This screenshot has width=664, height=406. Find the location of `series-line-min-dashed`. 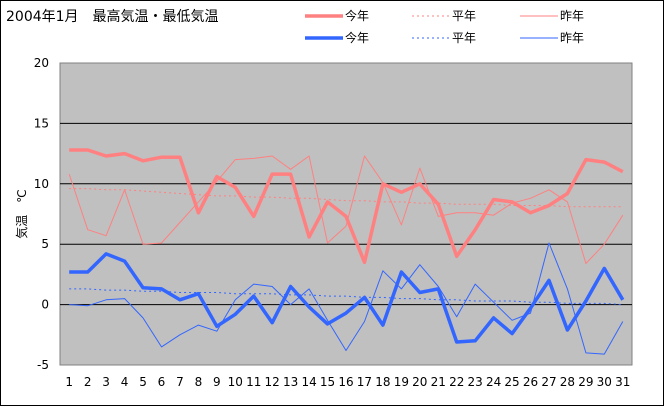

series-line-min-dashed is located at coordinates (346, 297).